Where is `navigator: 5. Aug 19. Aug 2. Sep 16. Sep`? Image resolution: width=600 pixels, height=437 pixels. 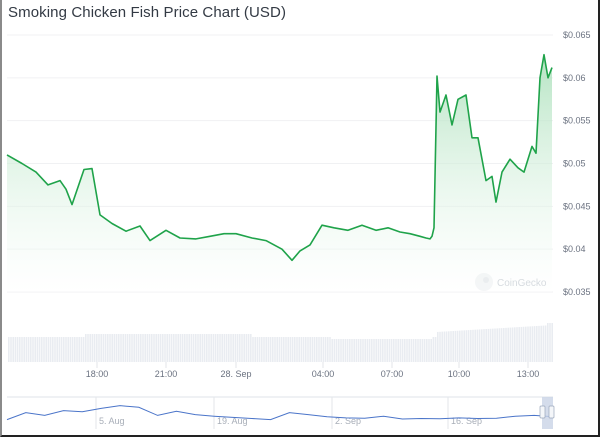
navigator: 5. Aug 19. Aug 2. Sep 16. Sep is located at coordinates (280, 412).